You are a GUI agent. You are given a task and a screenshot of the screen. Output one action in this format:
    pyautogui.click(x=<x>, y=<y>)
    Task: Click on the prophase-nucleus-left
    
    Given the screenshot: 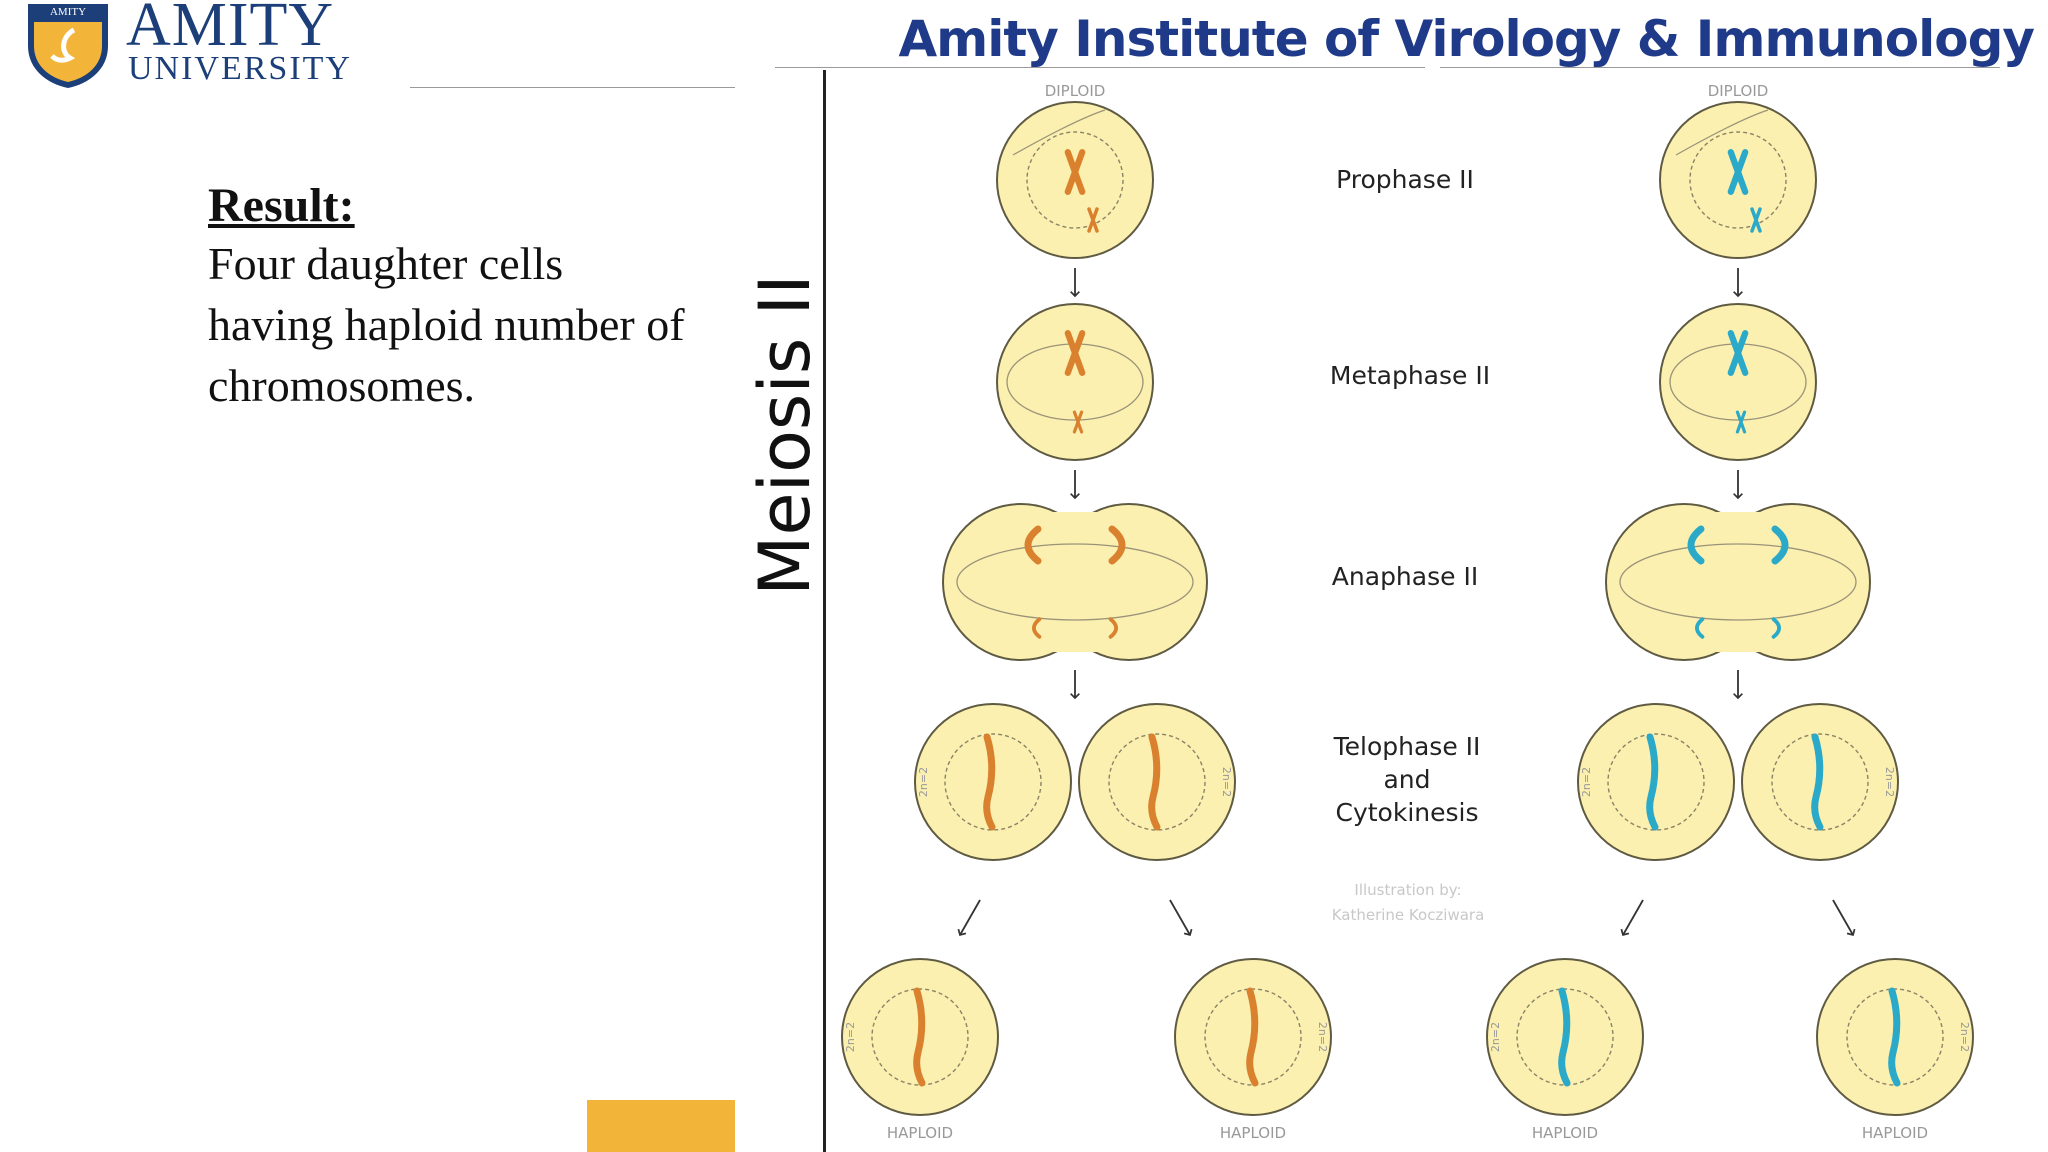 What is the action you would take?
    pyautogui.click(x=1075, y=180)
    